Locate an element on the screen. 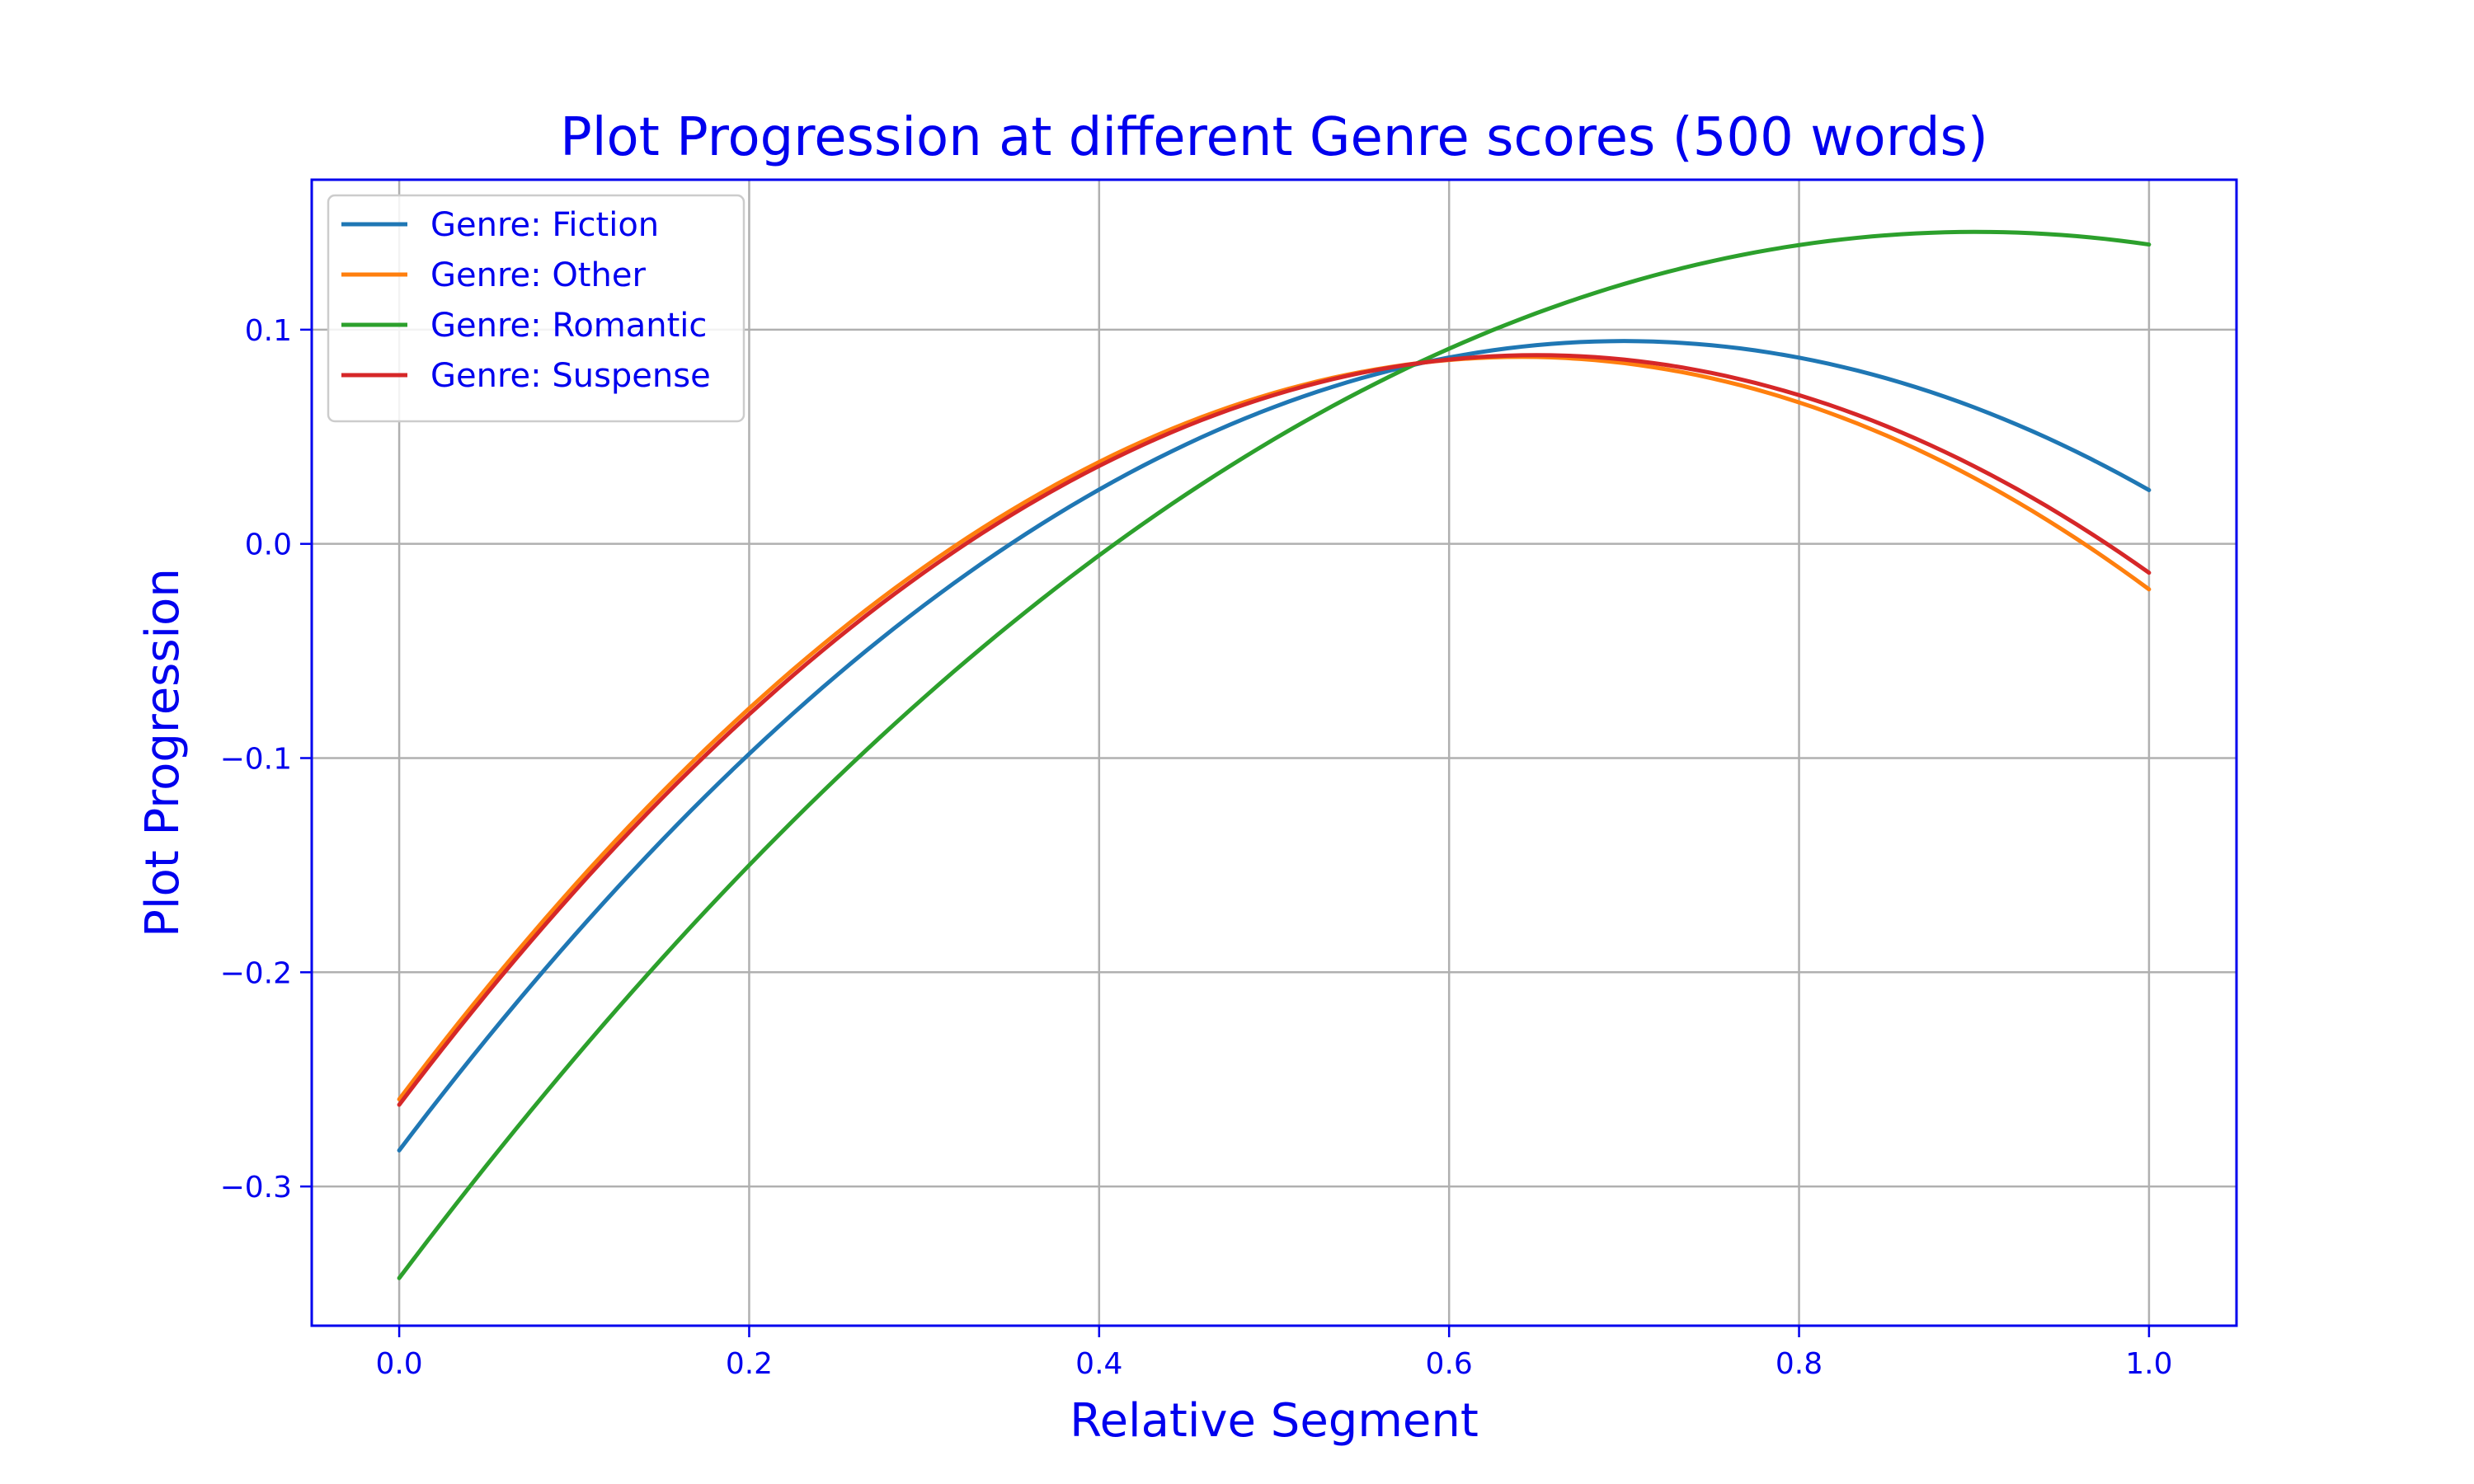 Image resolution: width=2474 pixels, height=1484 pixels. y-axis-ticks: −0.3 −0.2 −0.1 0.0 0.1 is located at coordinates (266, 759).